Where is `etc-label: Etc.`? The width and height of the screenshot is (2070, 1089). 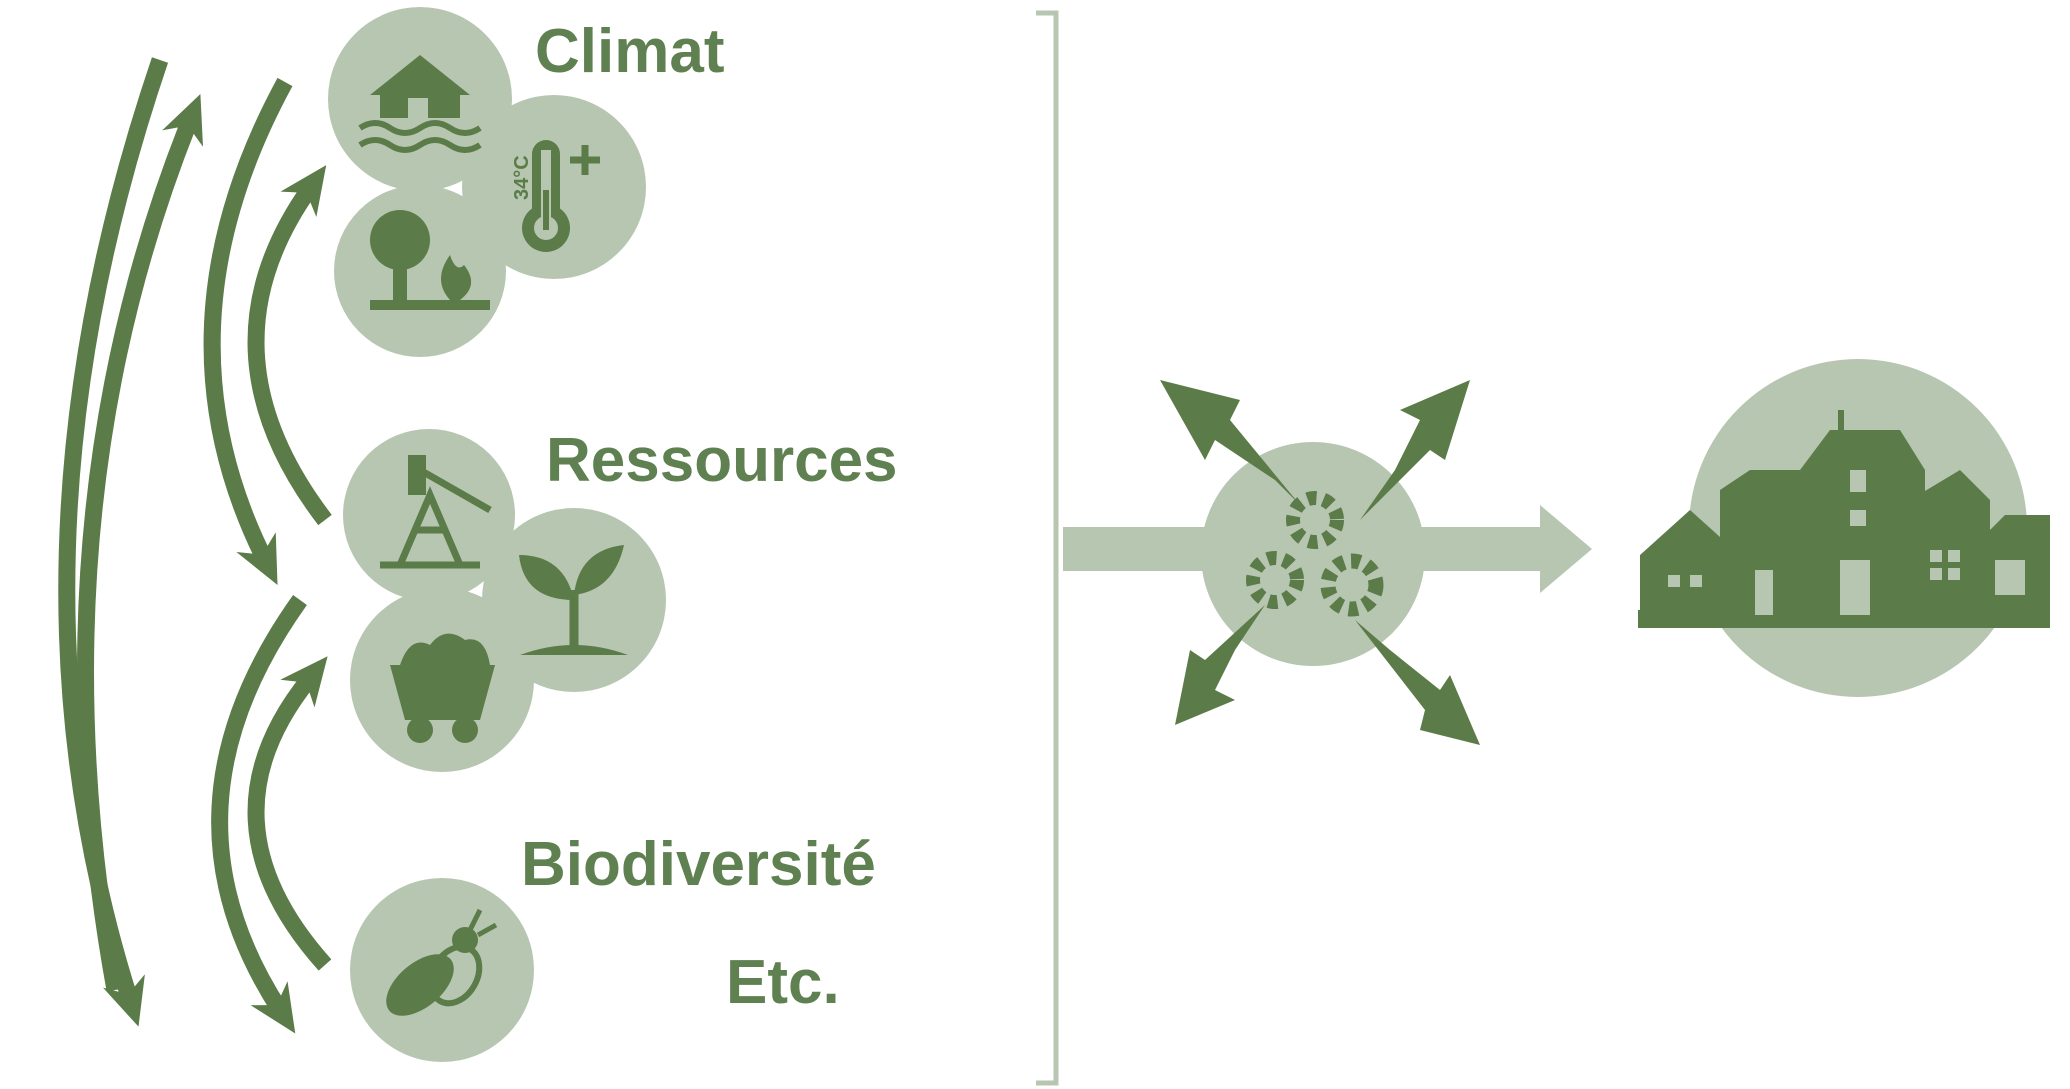
etc-label: Etc. is located at coordinates (783, 982).